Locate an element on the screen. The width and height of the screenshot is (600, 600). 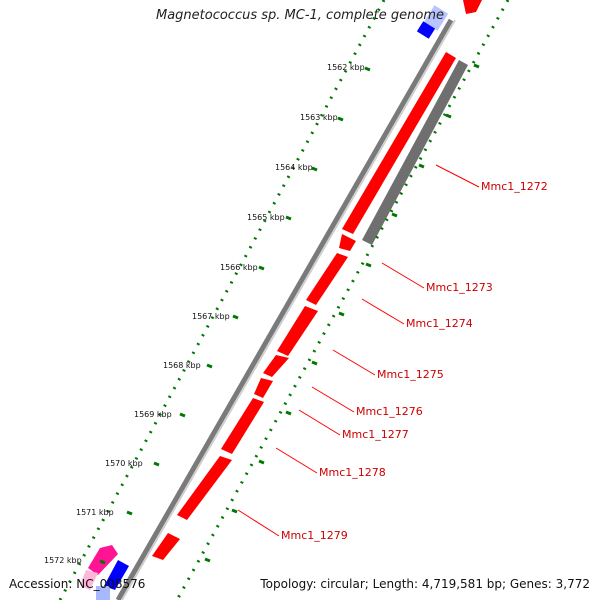
scale-label: 1568 kbp is located at coordinates (182, 365).